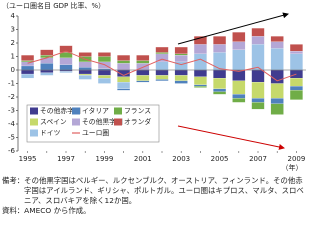  Describe the element at coordinates (102, 121) in the screenshot. I see `legend-label: その他黒字国` at that location.